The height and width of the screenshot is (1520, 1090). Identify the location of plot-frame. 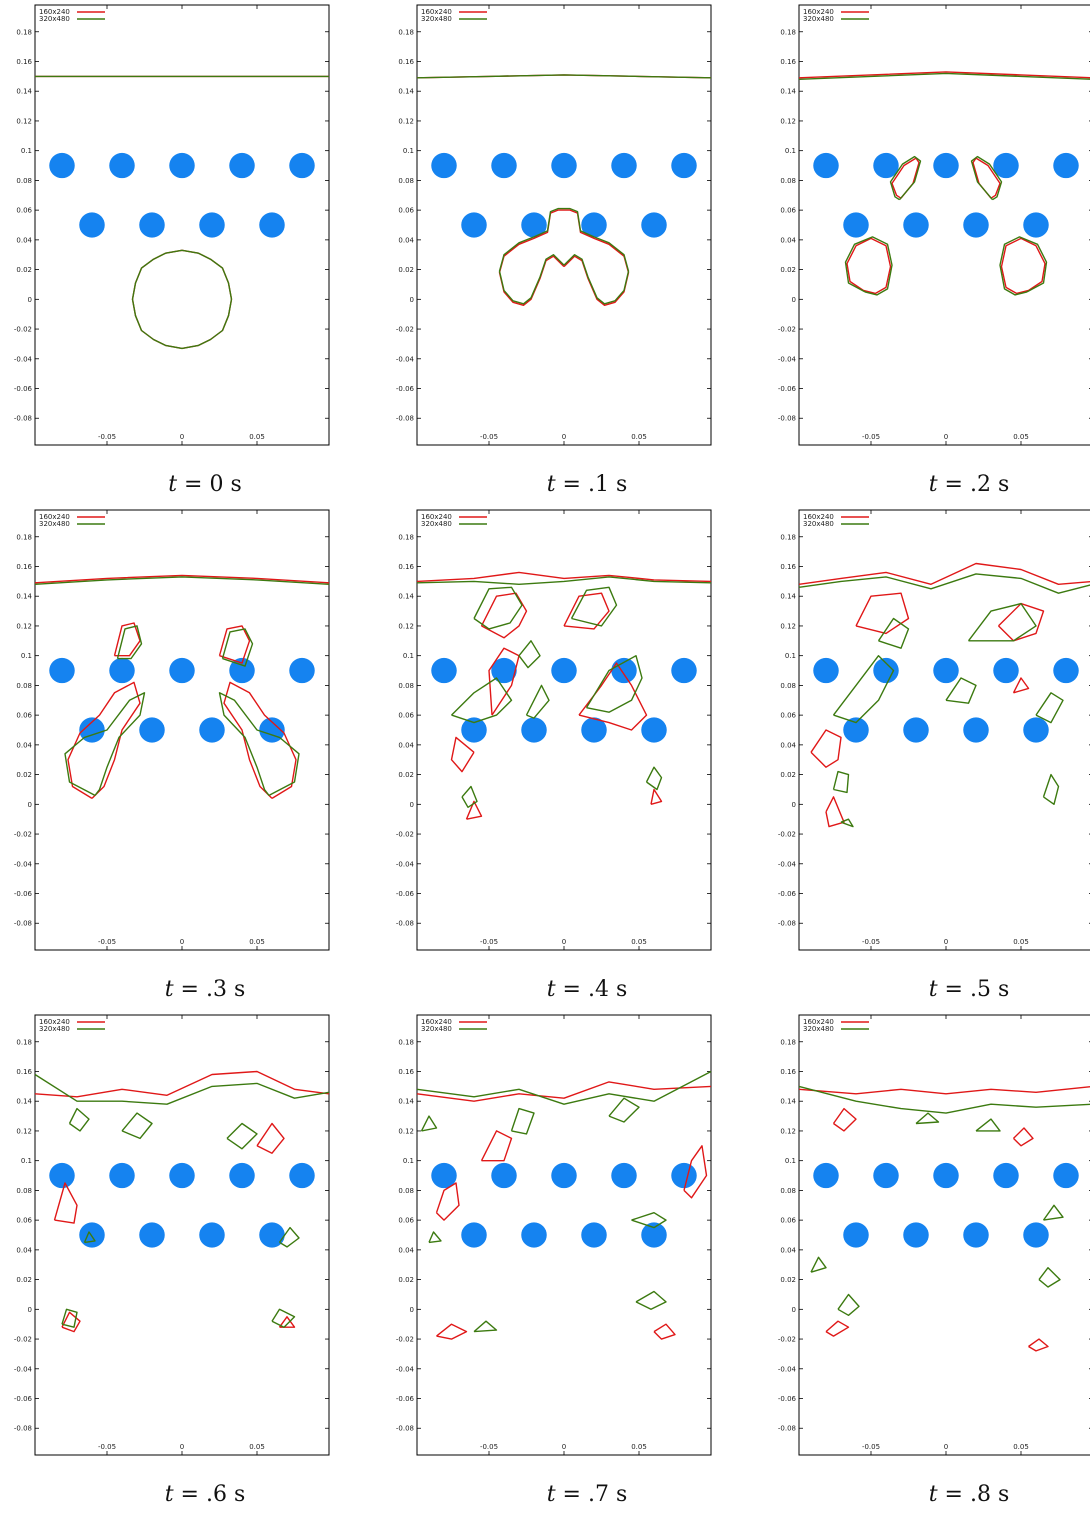
(564, 225).